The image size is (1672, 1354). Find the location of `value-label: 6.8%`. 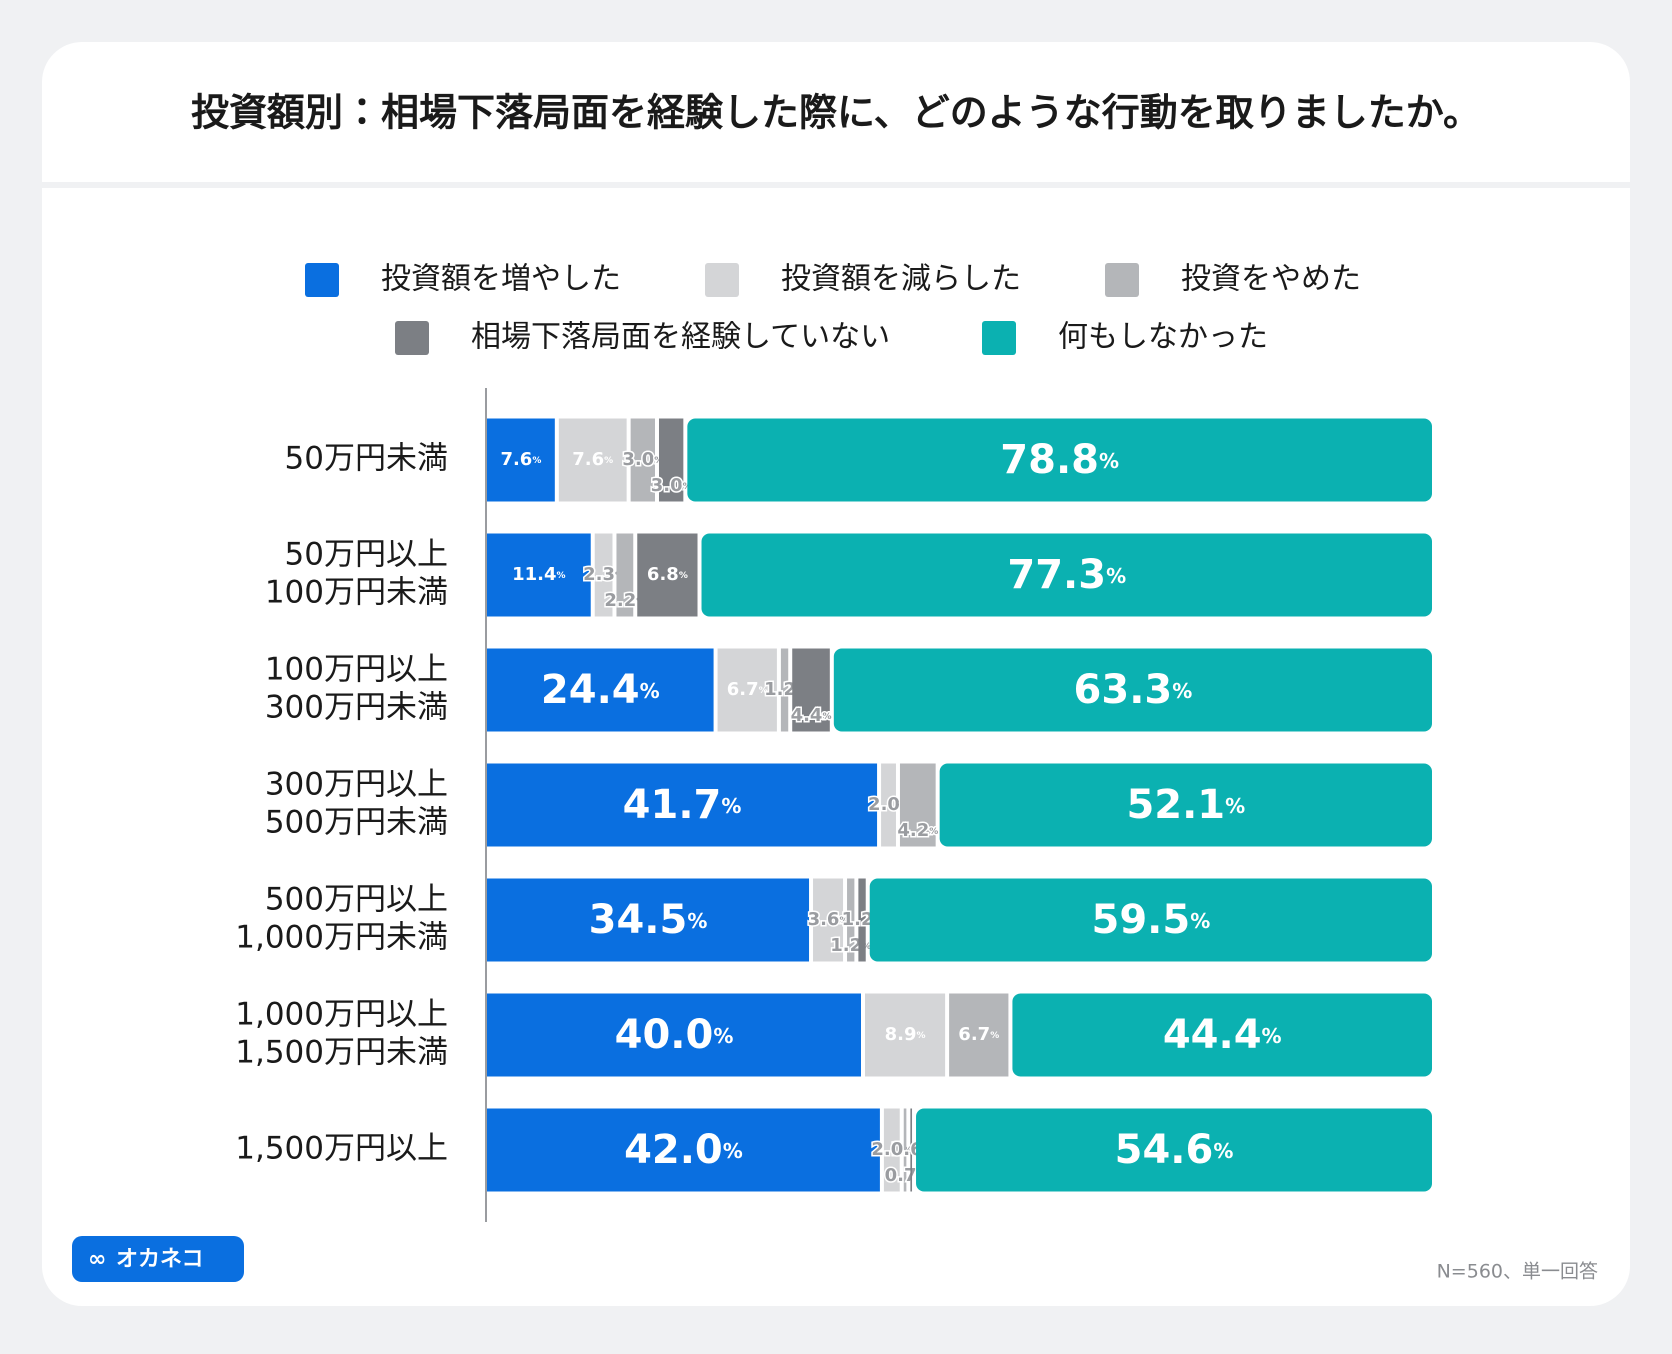

value-label: 6.8% is located at coordinates (667, 574).